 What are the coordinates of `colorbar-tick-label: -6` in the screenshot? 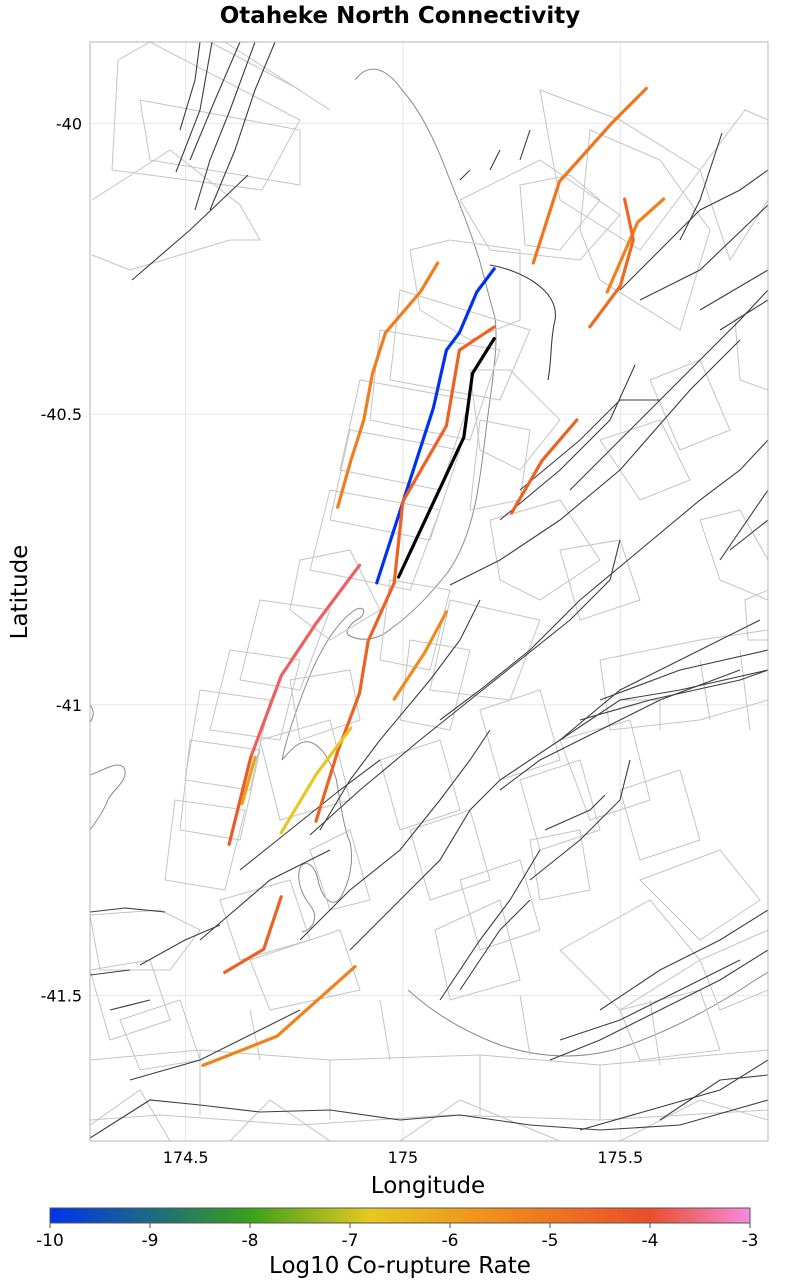 It's located at (450, 1241).